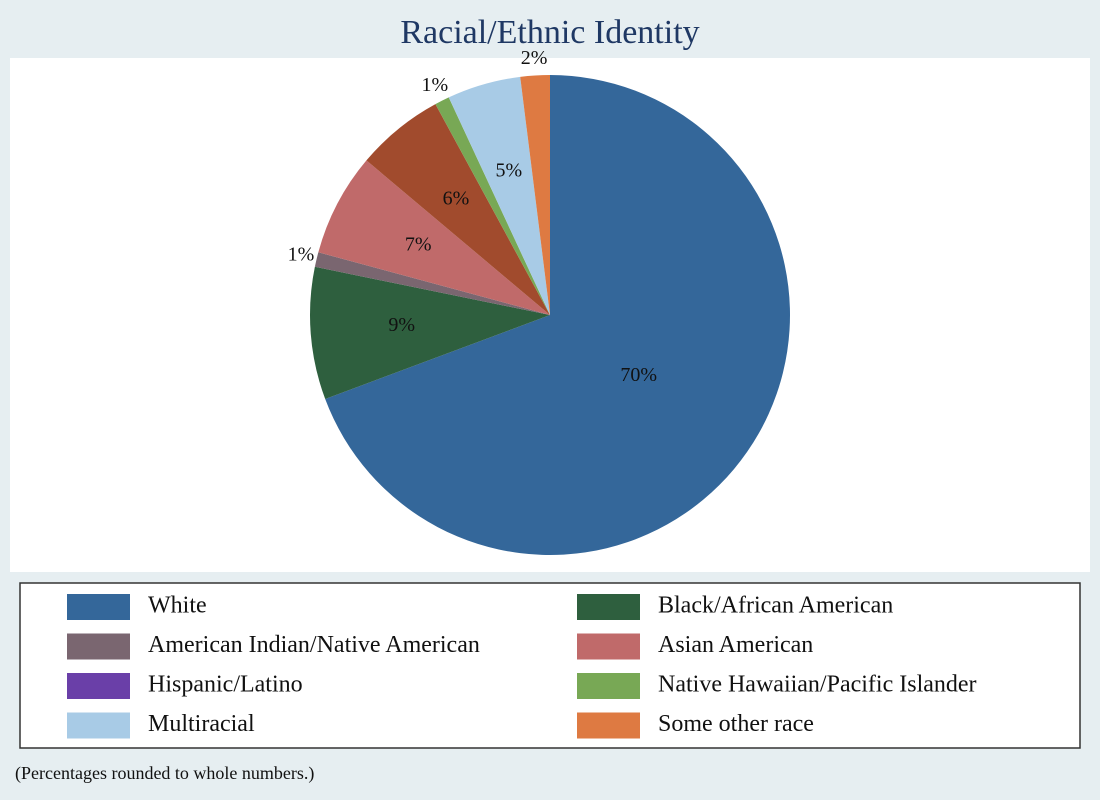  What do you see at coordinates (817, 685) in the screenshot?
I see `legend-label: Native Hawaiian/Pacific Islander` at bounding box center [817, 685].